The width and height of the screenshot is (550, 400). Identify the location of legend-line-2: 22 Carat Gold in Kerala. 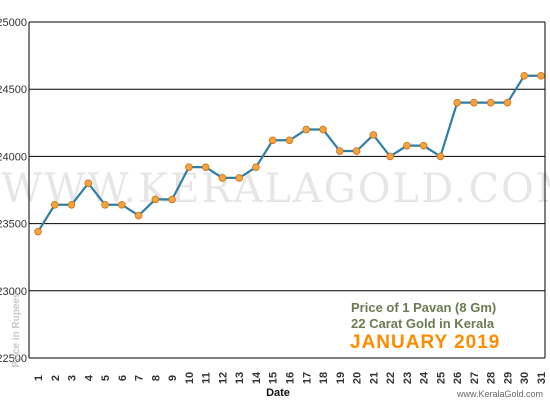
(423, 323).